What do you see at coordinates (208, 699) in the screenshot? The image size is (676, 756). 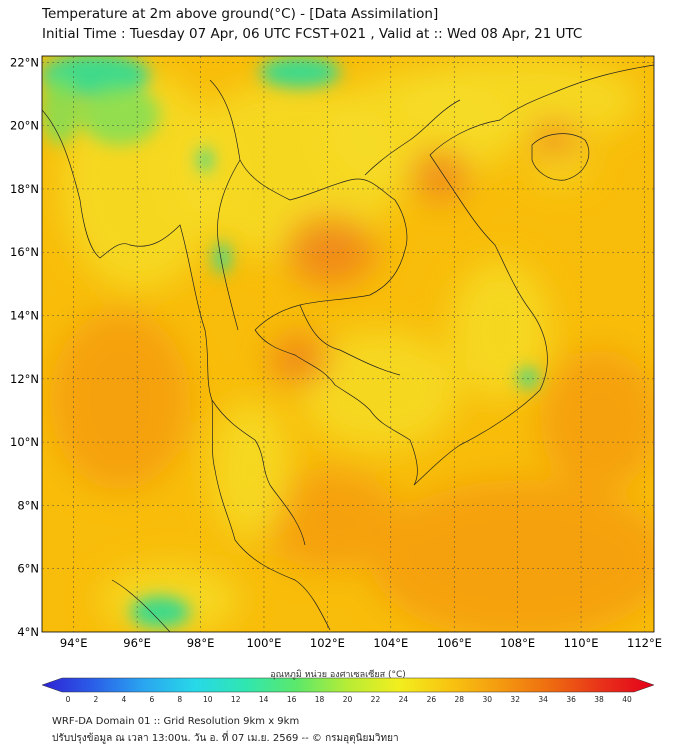 I see `colorbar-tick-label: 10` at bounding box center [208, 699].